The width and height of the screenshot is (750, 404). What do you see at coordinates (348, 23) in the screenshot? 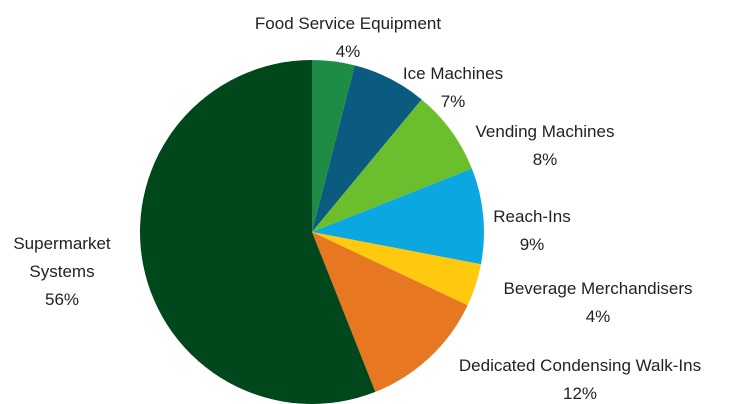
I see `category-name: Food Service Equipment` at bounding box center [348, 23].